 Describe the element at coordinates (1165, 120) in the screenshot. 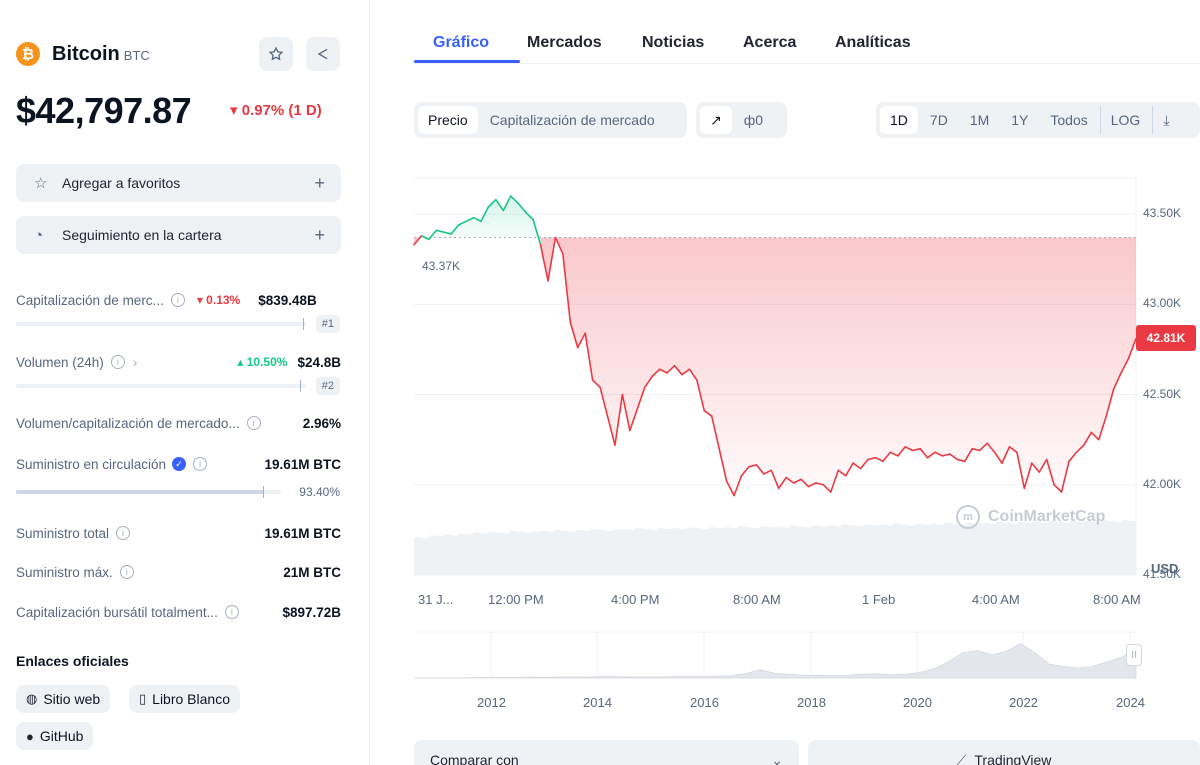

I see `download-icon: ⤓` at that location.